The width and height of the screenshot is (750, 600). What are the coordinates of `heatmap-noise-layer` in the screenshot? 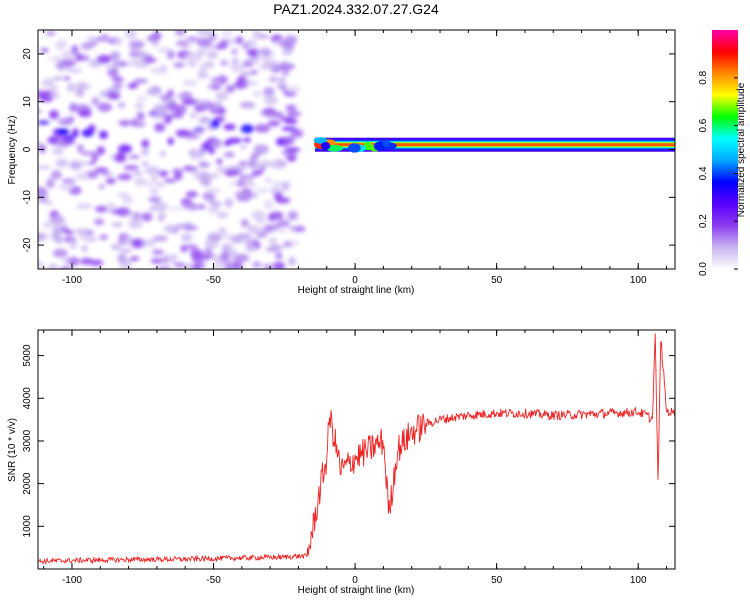 It's located at (172, 149).